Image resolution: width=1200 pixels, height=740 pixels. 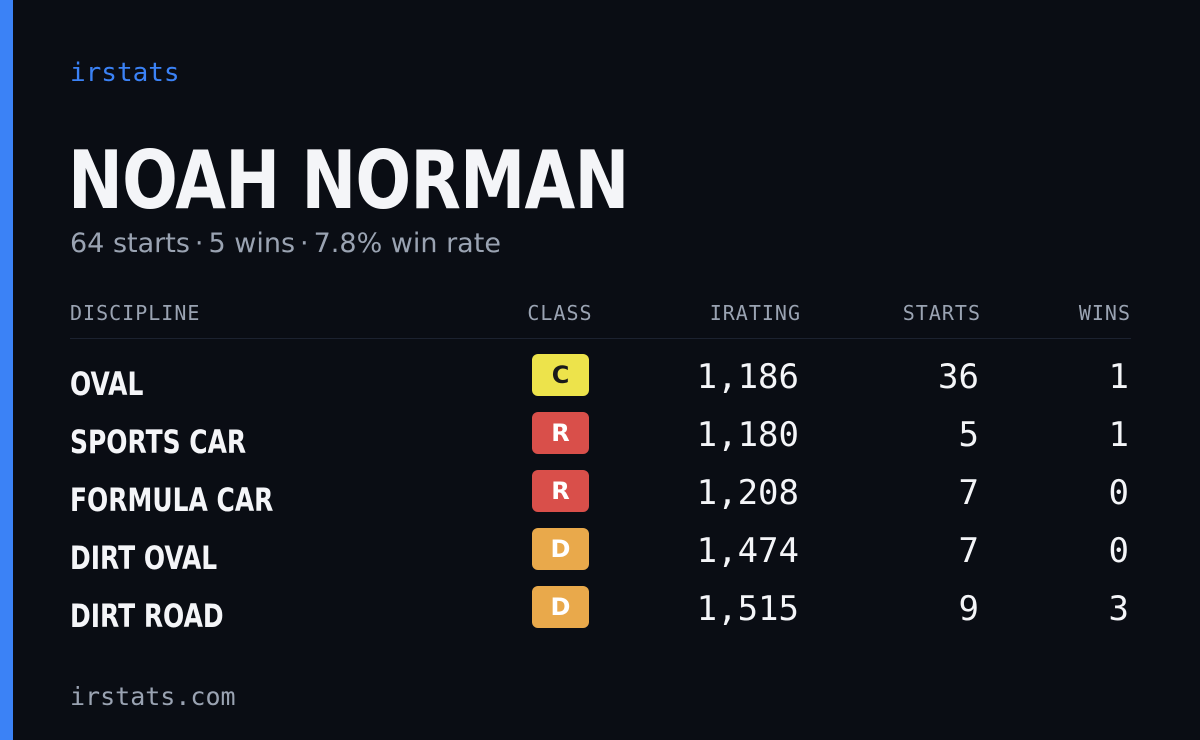 I want to click on summary-win-rate: 7.8% win rate, so click(x=407, y=243).